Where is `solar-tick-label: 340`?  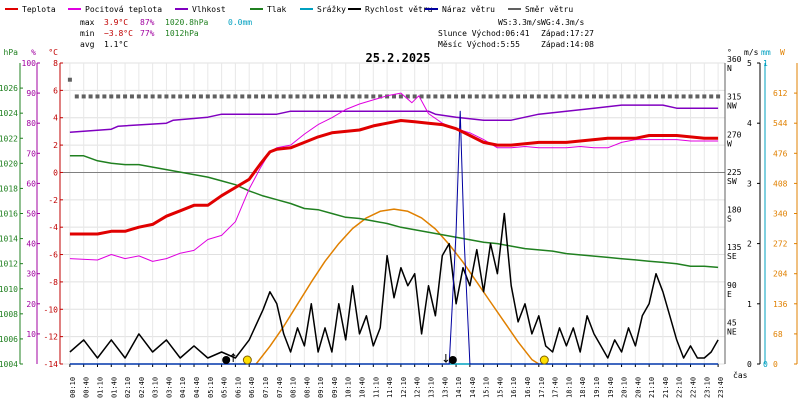
solar-tick-label: 340 is located at coordinates (780, 214).